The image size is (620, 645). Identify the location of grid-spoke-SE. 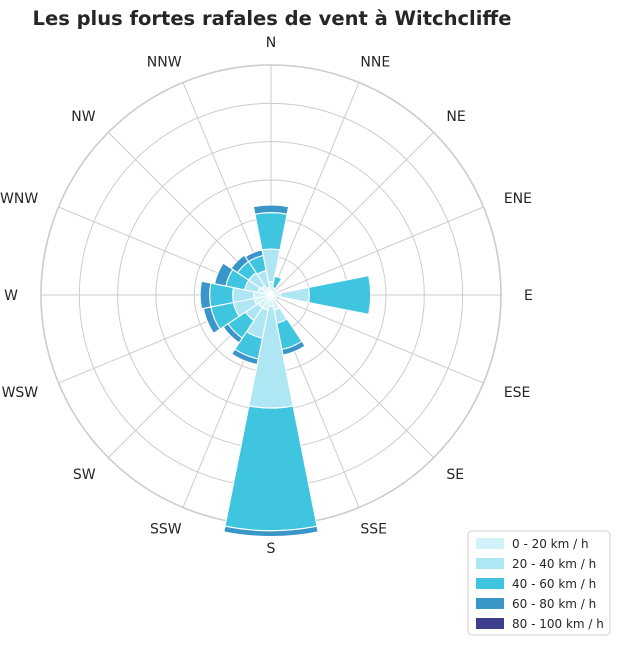
(352, 376).